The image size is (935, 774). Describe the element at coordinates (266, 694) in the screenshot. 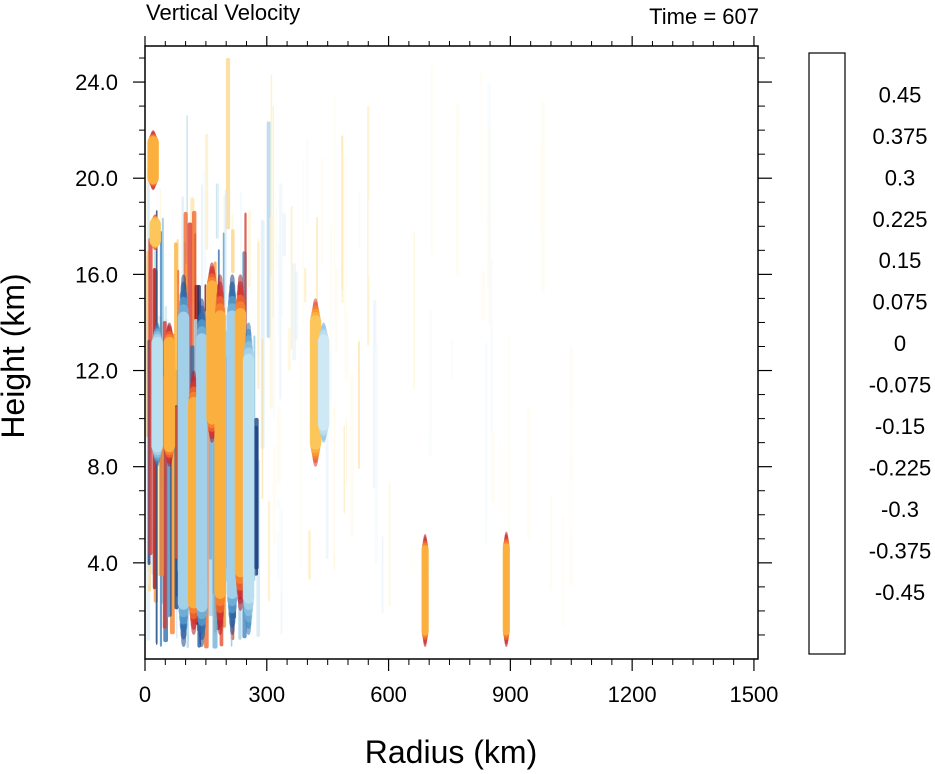

I see `x-tick-label: 300` at that location.